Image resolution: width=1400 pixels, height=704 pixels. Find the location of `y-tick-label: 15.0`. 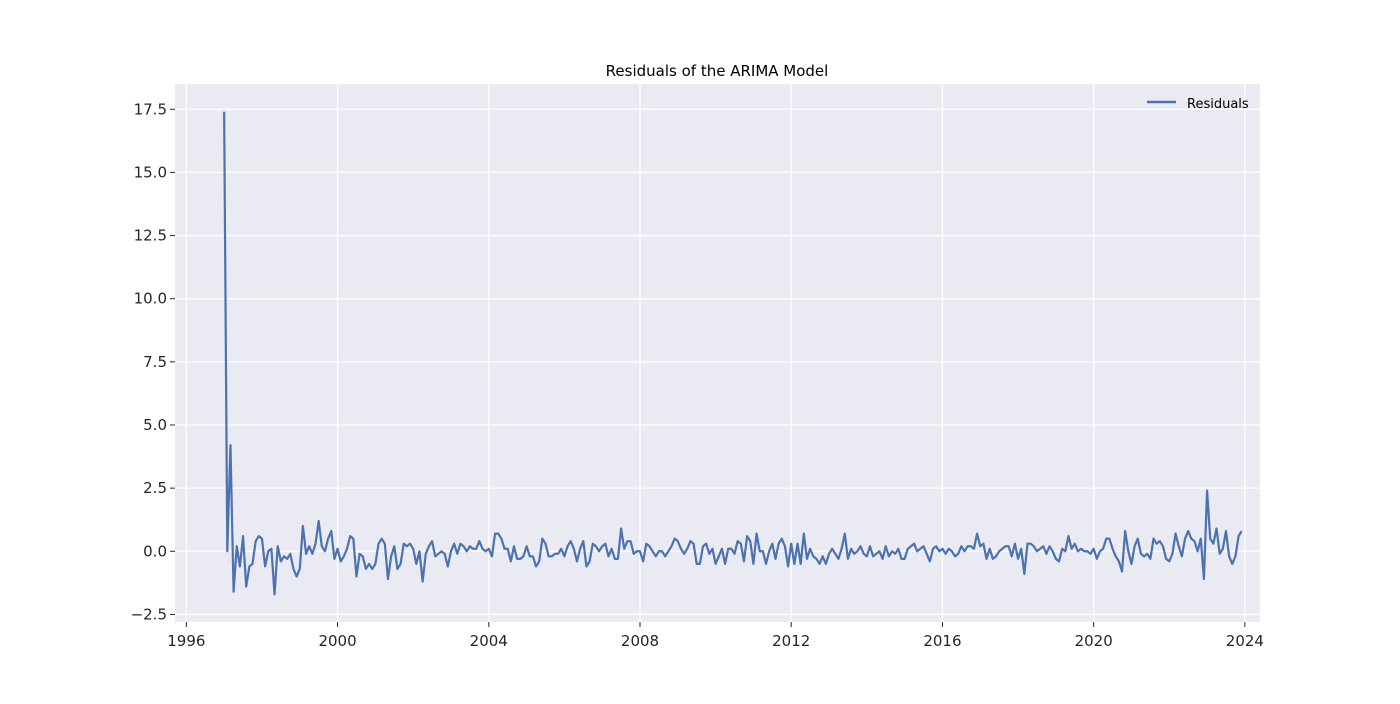

y-tick-label: 15.0 is located at coordinates (150, 172).